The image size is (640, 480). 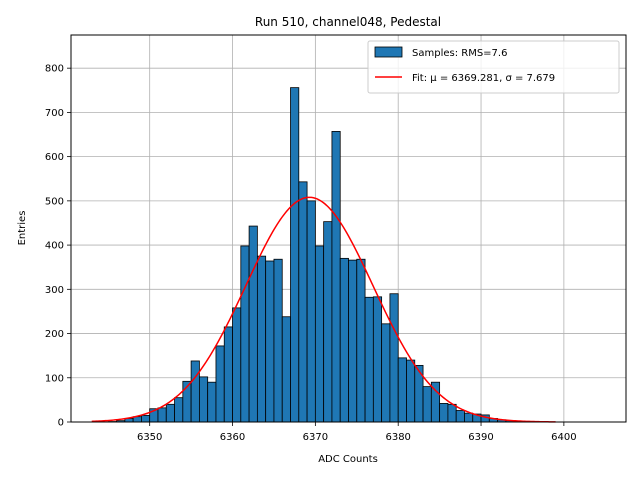 What do you see at coordinates (54, 157) in the screenshot?
I see `y-tick-label: 600` at bounding box center [54, 157].